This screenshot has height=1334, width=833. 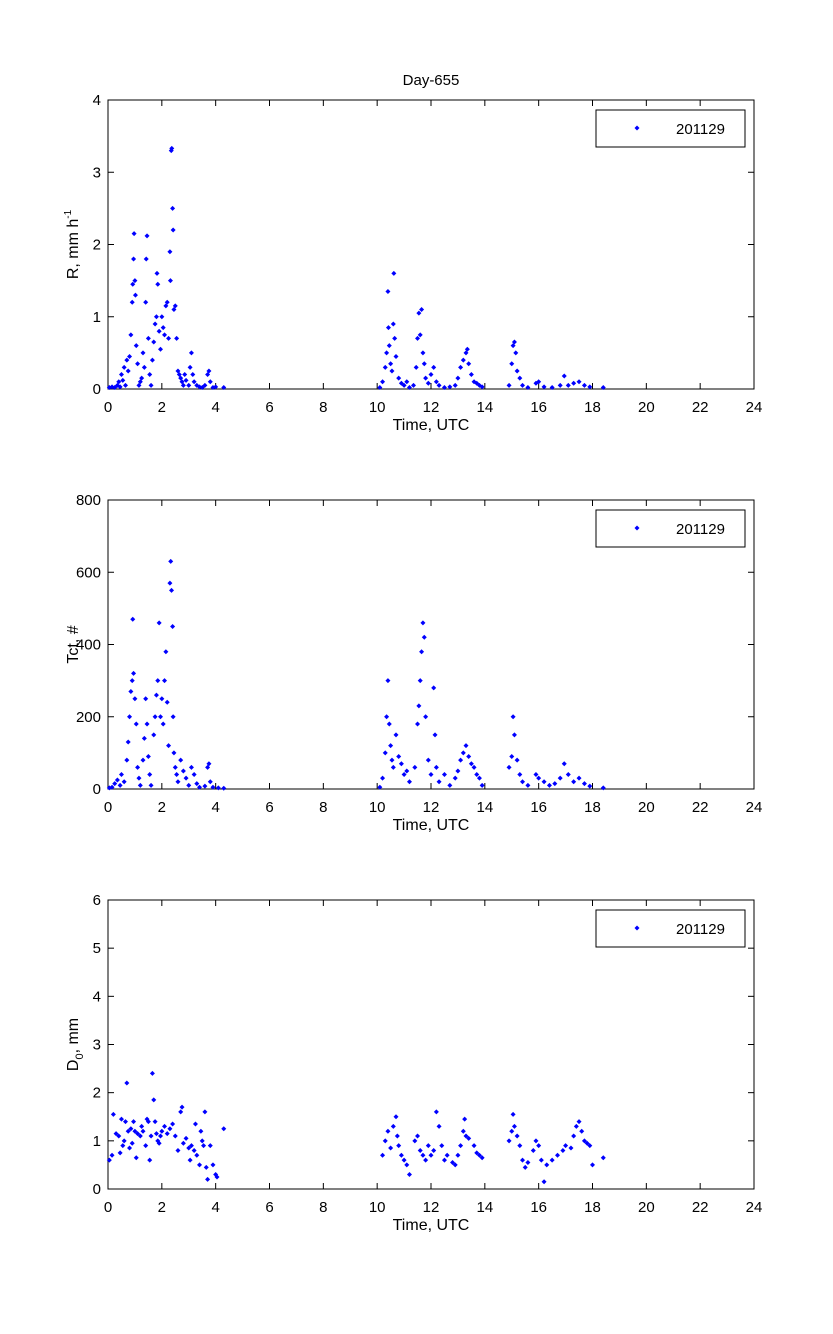 What do you see at coordinates (73, 1066) in the screenshot?
I see `y-axis-label-main: D` at bounding box center [73, 1066].